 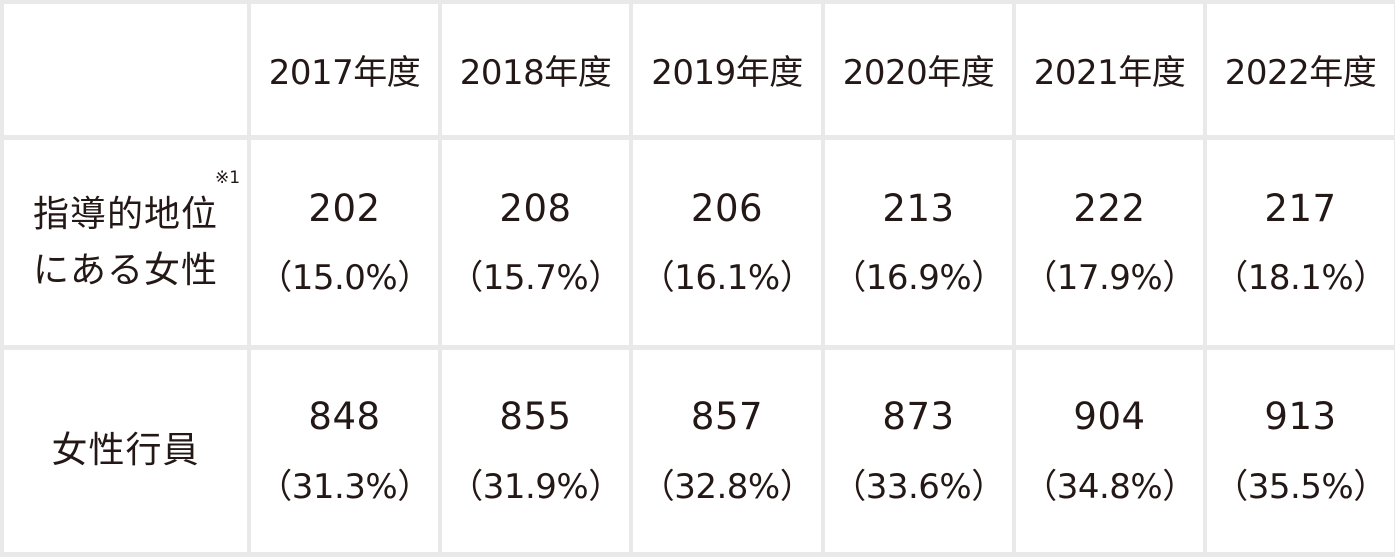 What do you see at coordinates (1300, 69) in the screenshot?
I see `header-year-2022: 2022年度` at bounding box center [1300, 69].